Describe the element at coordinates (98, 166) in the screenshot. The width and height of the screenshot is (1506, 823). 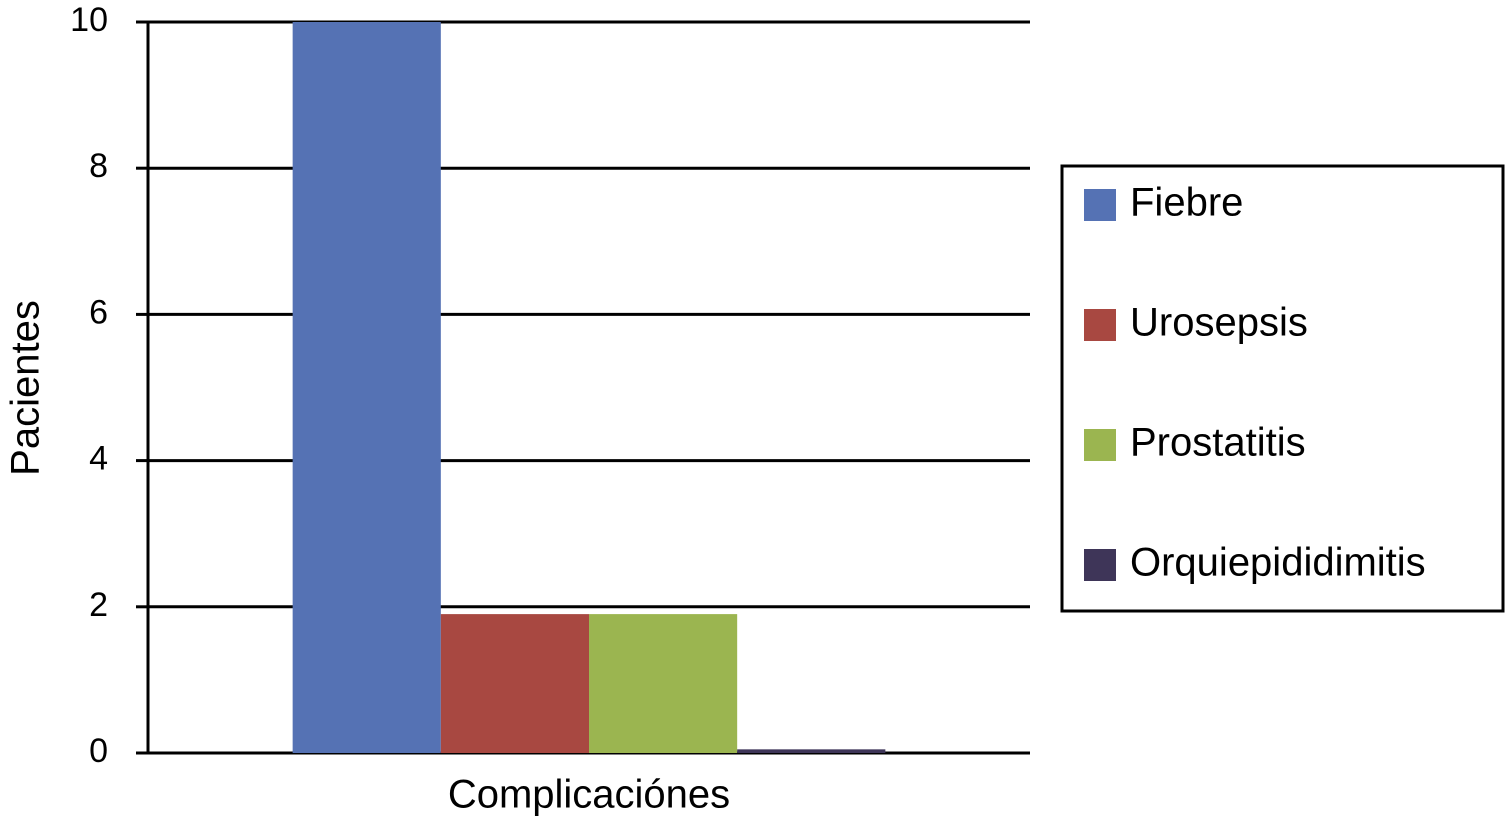
I see `y-tick-label: 8` at that location.